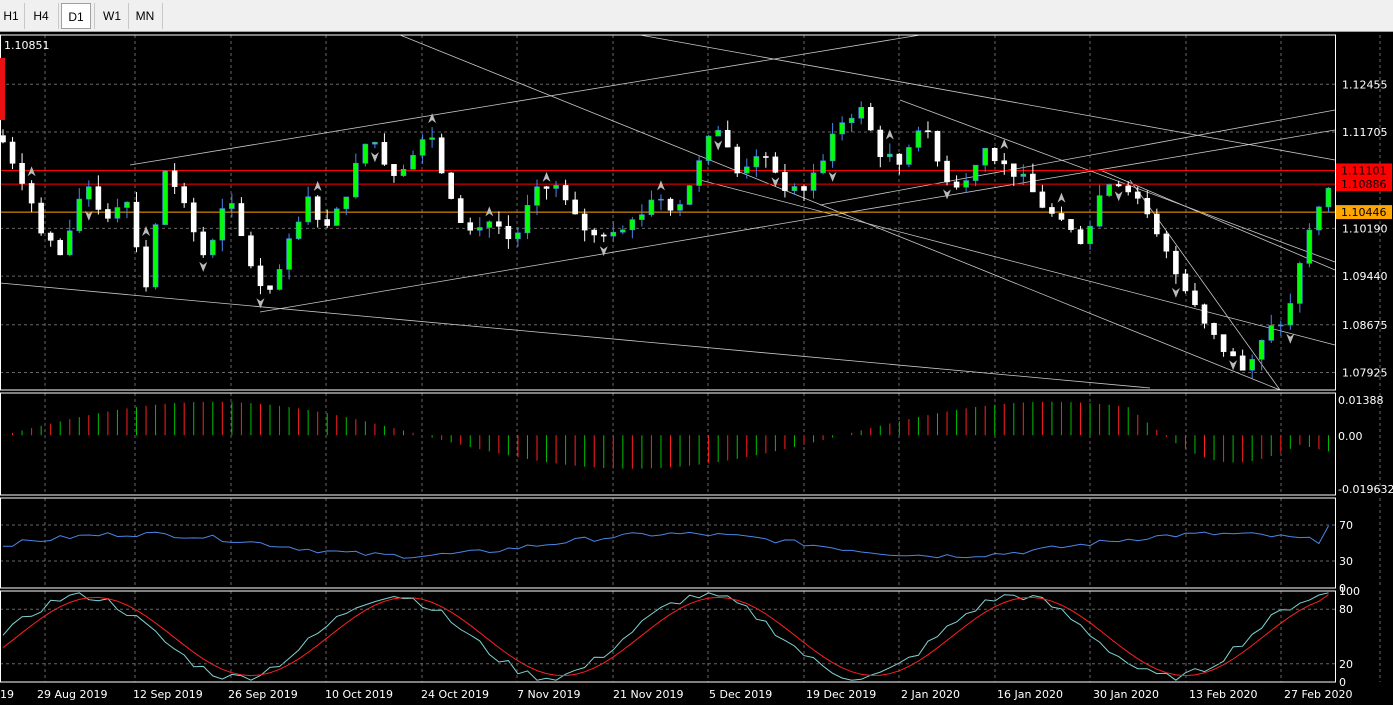 This screenshot has width=1393, height=705. Describe the element at coordinates (1364, 184) in the screenshot. I see `price-level-badge` at that location.